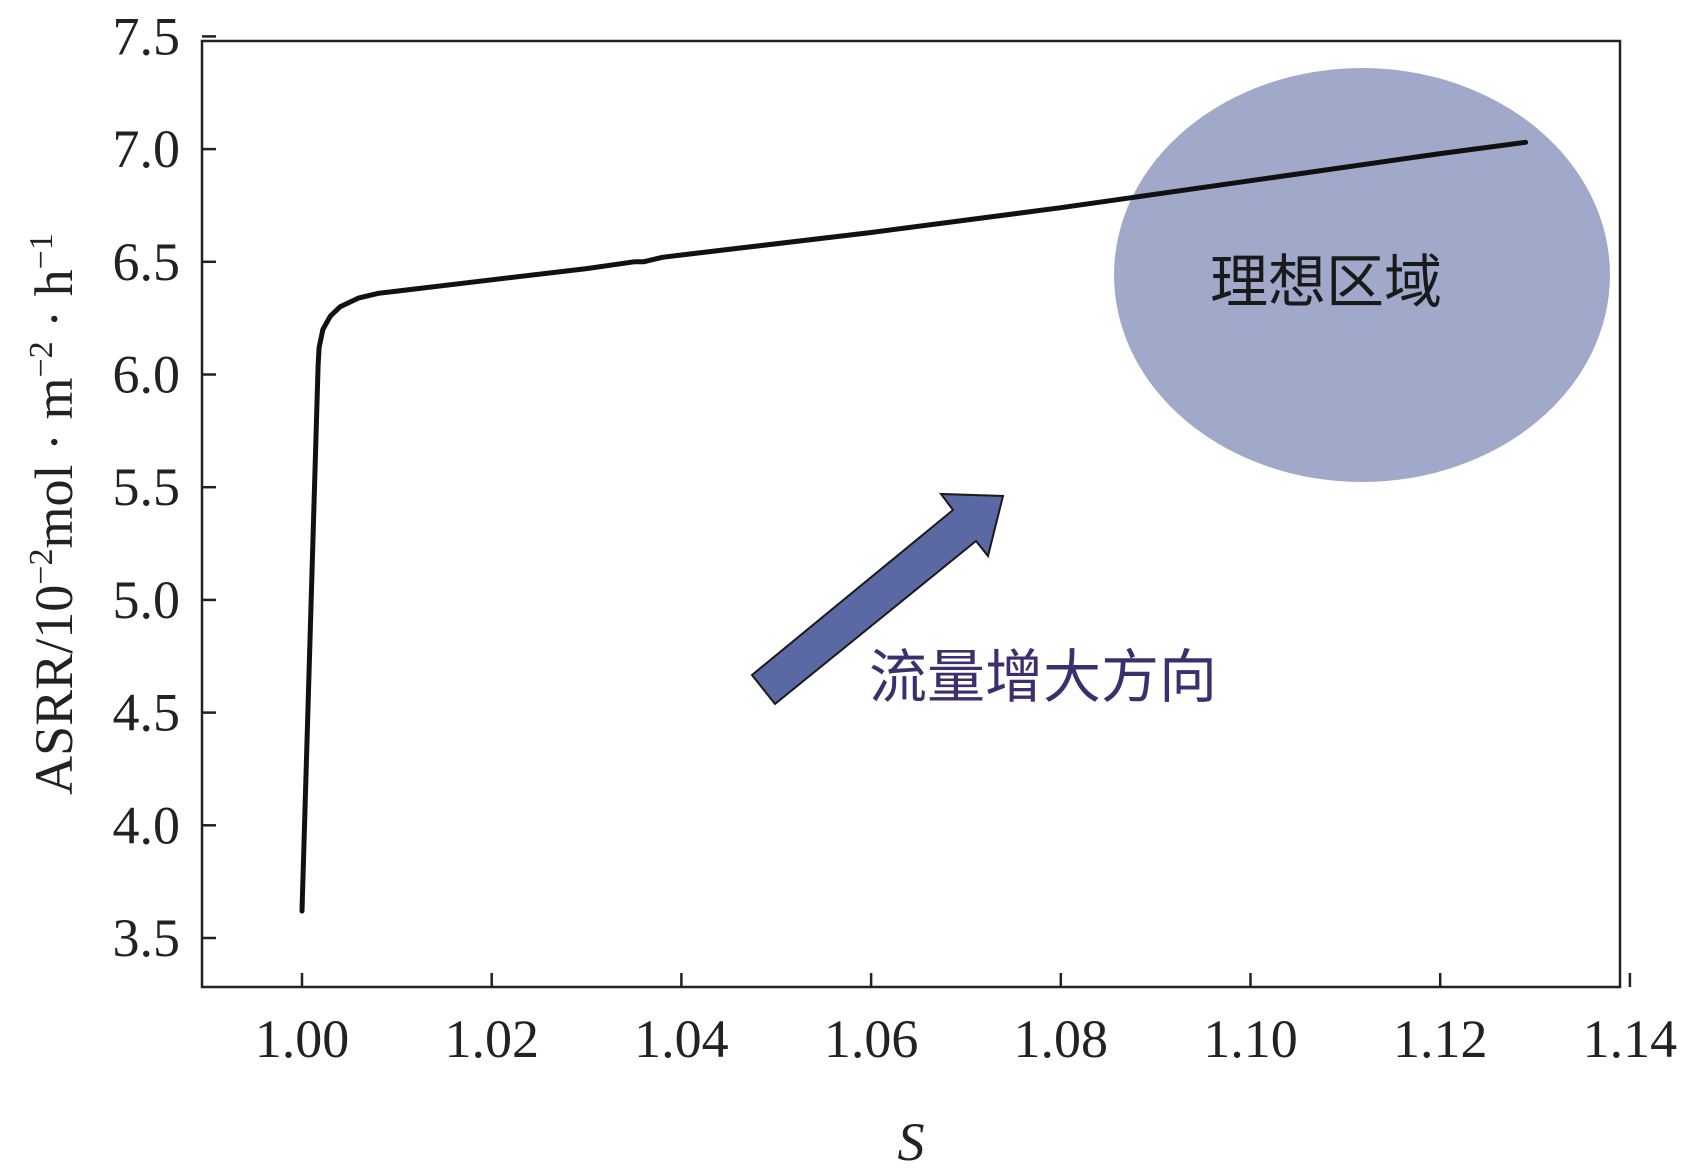 The height and width of the screenshot is (1175, 1683). What do you see at coordinates (54, 463) in the screenshot?
I see `y-axis-title-mid1: mol · m` at bounding box center [54, 463].